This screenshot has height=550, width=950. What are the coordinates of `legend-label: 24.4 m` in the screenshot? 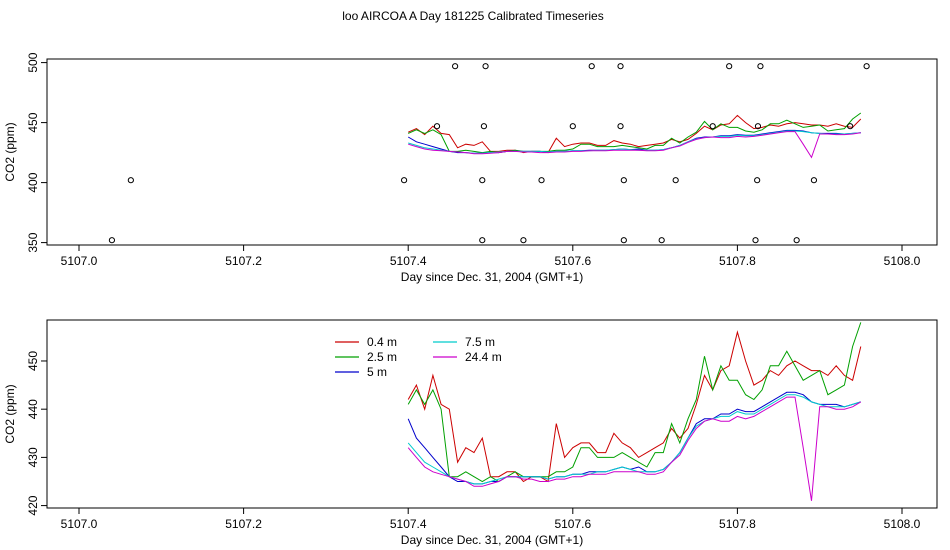 It's located at (483, 357).